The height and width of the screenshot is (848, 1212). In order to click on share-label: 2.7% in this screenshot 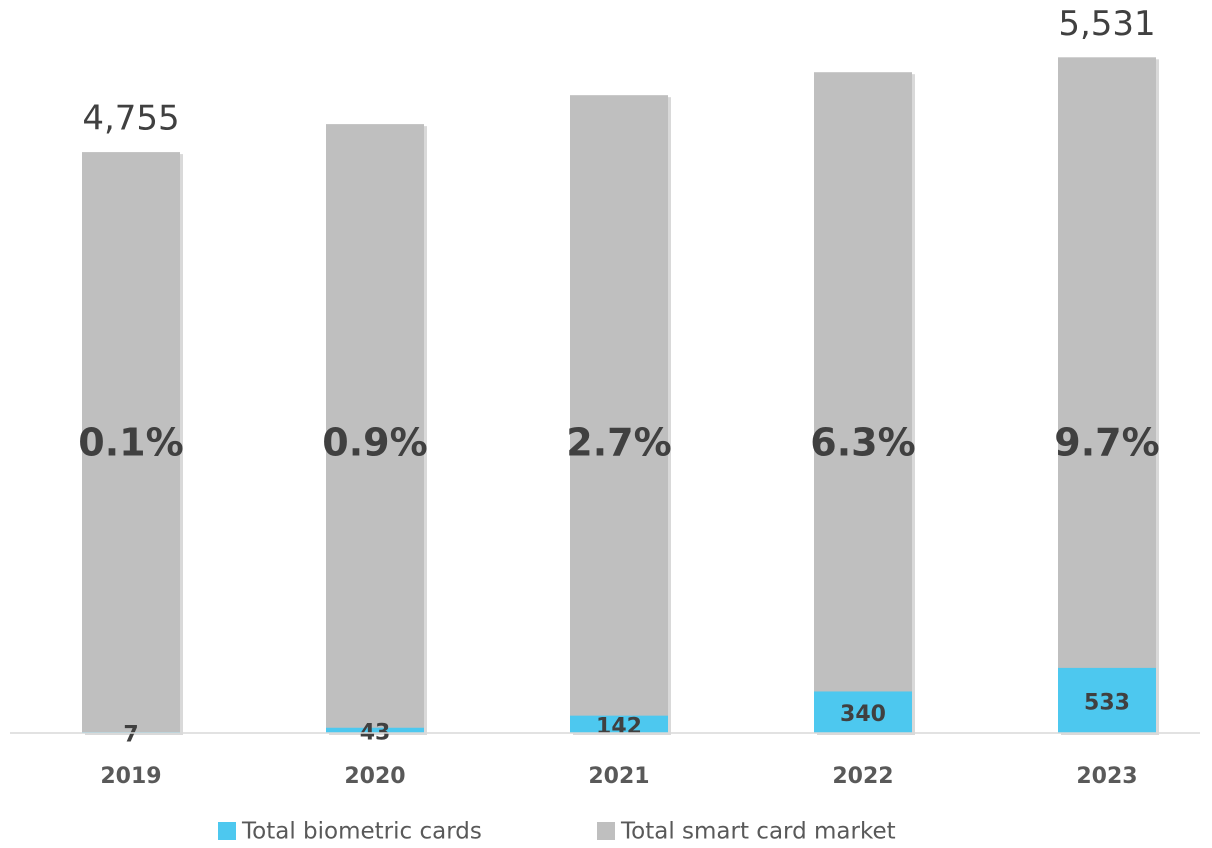, I will do `click(618, 443)`.